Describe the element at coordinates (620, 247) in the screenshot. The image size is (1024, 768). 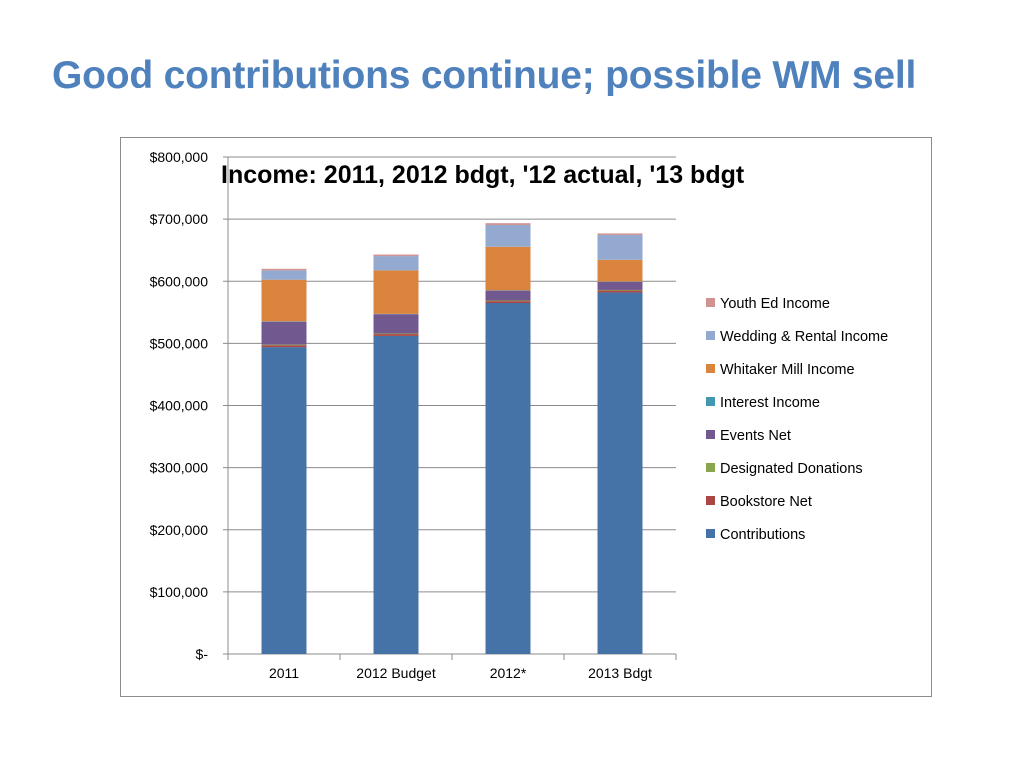
I see `bar-2013-bdgt-wedding-rental-income` at that location.